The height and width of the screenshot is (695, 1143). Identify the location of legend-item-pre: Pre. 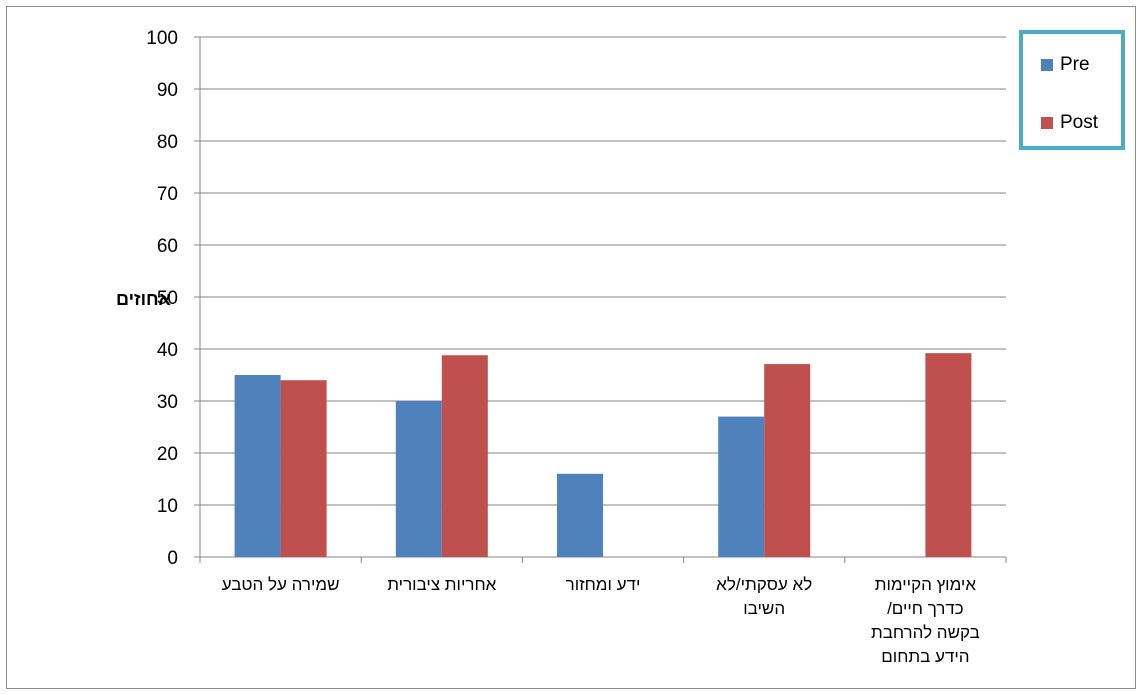
(1065, 65).